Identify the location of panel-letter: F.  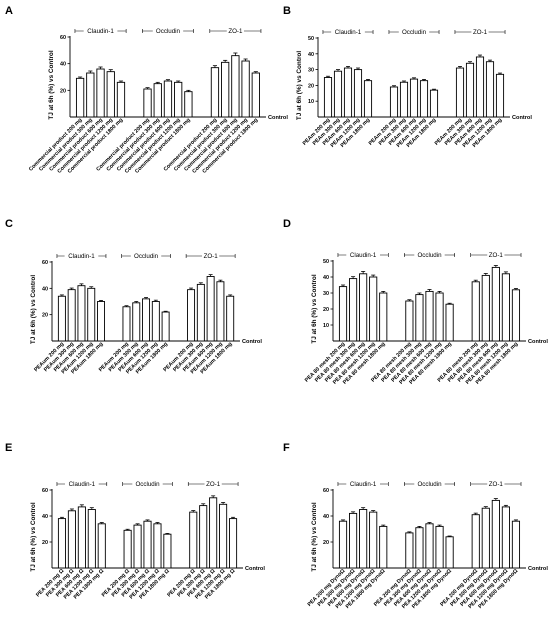
(286, 448).